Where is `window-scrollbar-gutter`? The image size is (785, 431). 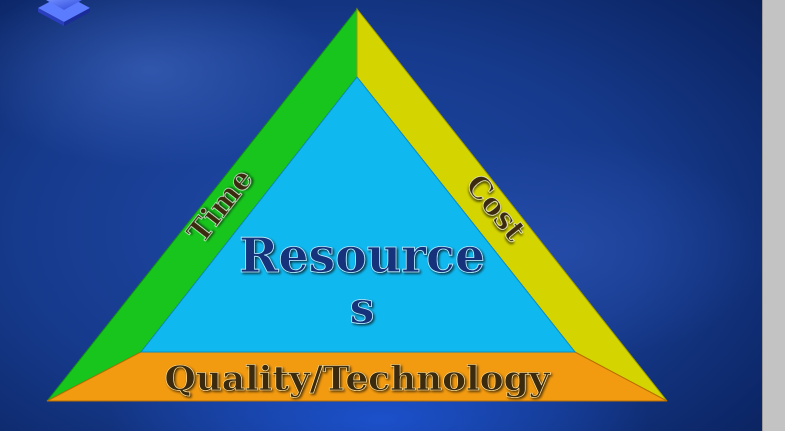
window-scrollbar-gutter is located at coordinates (773, 215).